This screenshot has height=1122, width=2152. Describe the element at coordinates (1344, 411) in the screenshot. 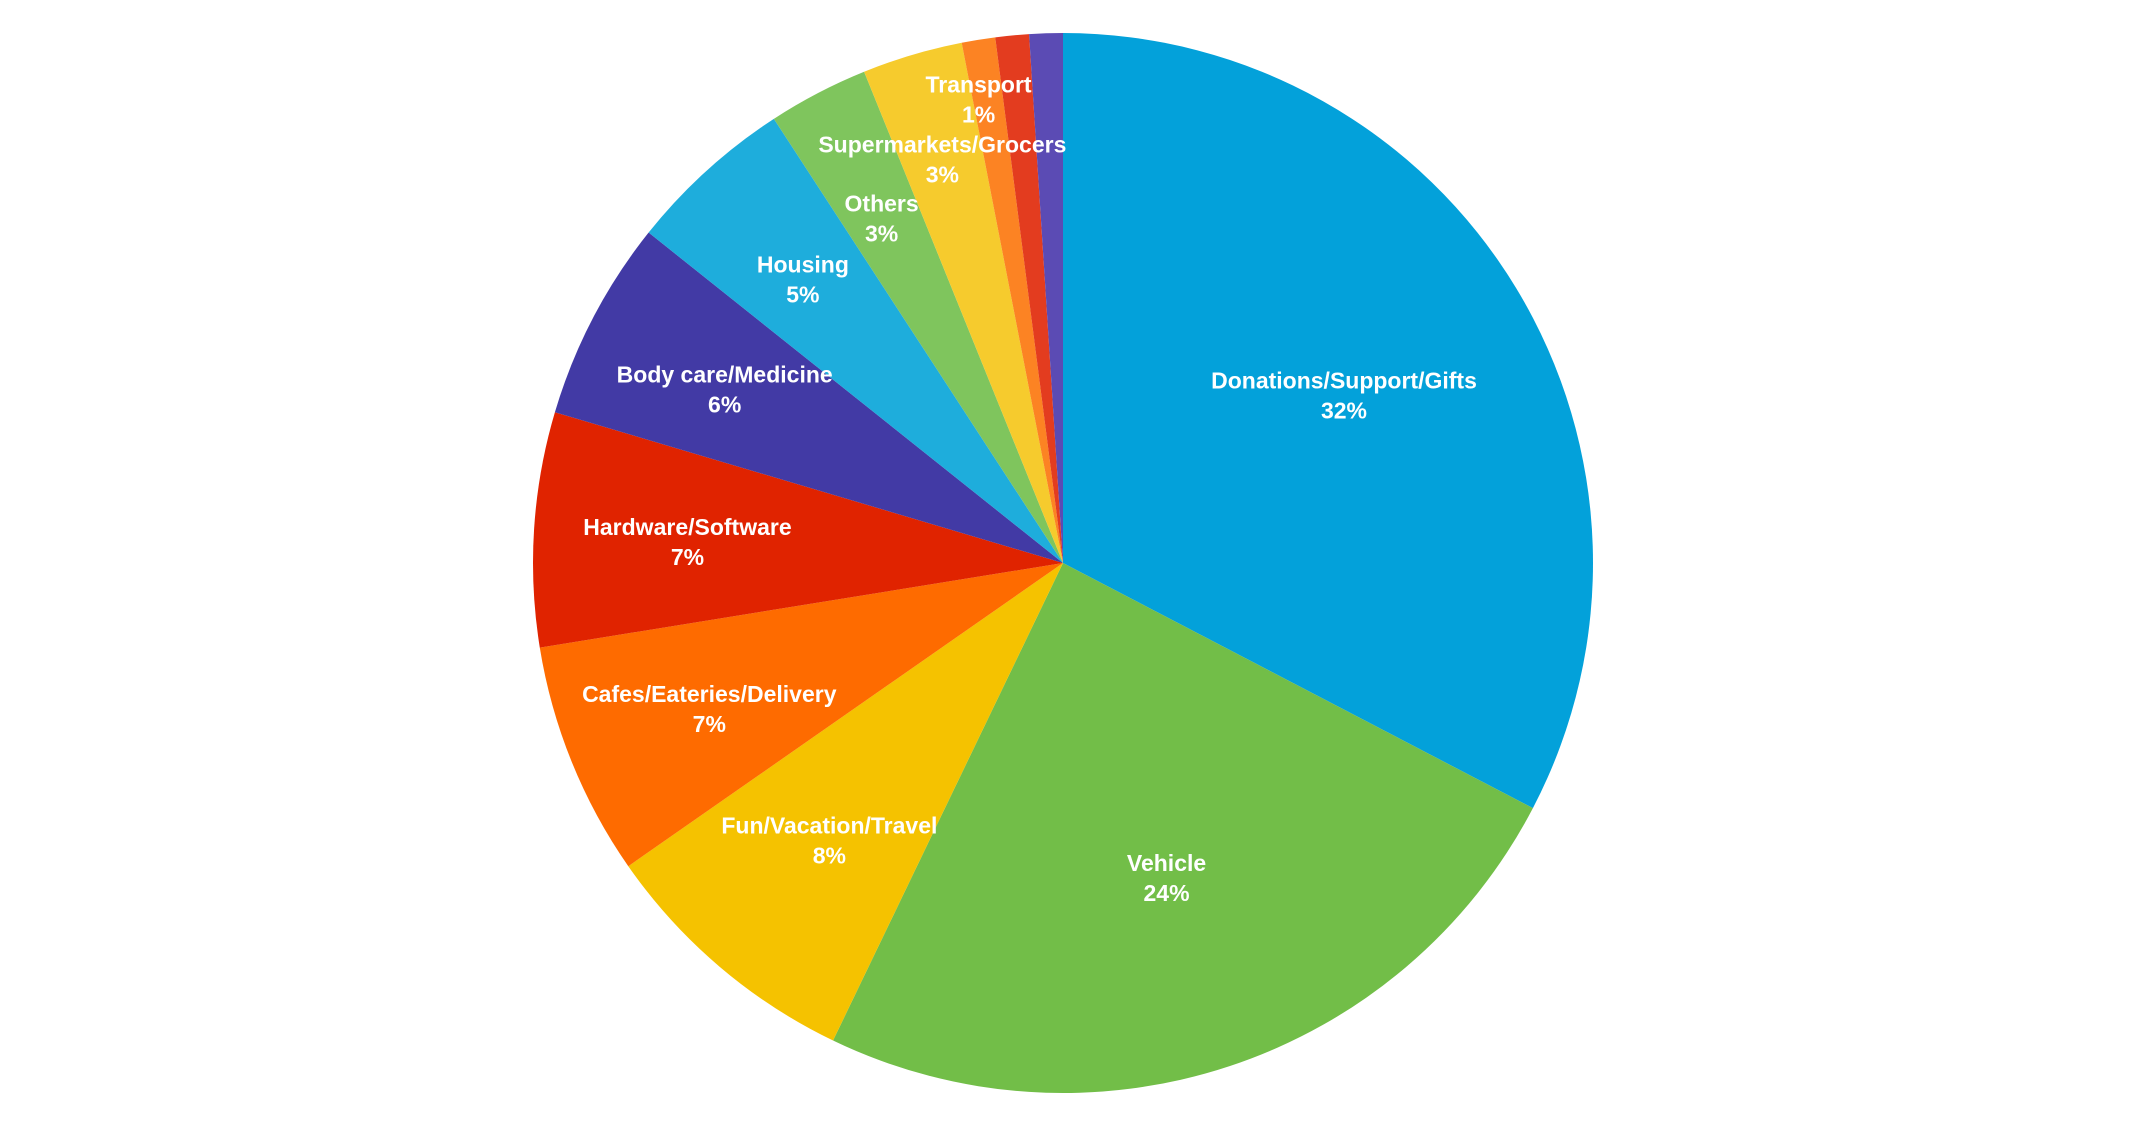

I see `slice-label-percent: 32%` at that location.